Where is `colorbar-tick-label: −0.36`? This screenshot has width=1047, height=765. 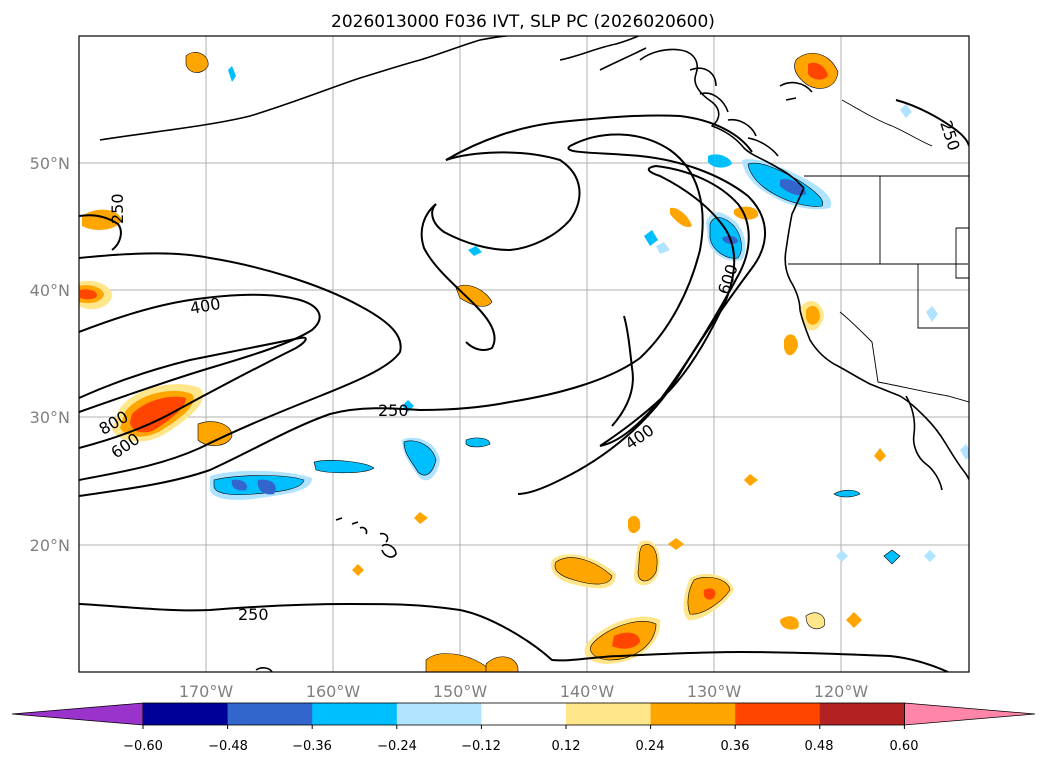
colorbar-tick-label: −0.36 is located at coordinates (312, 746).